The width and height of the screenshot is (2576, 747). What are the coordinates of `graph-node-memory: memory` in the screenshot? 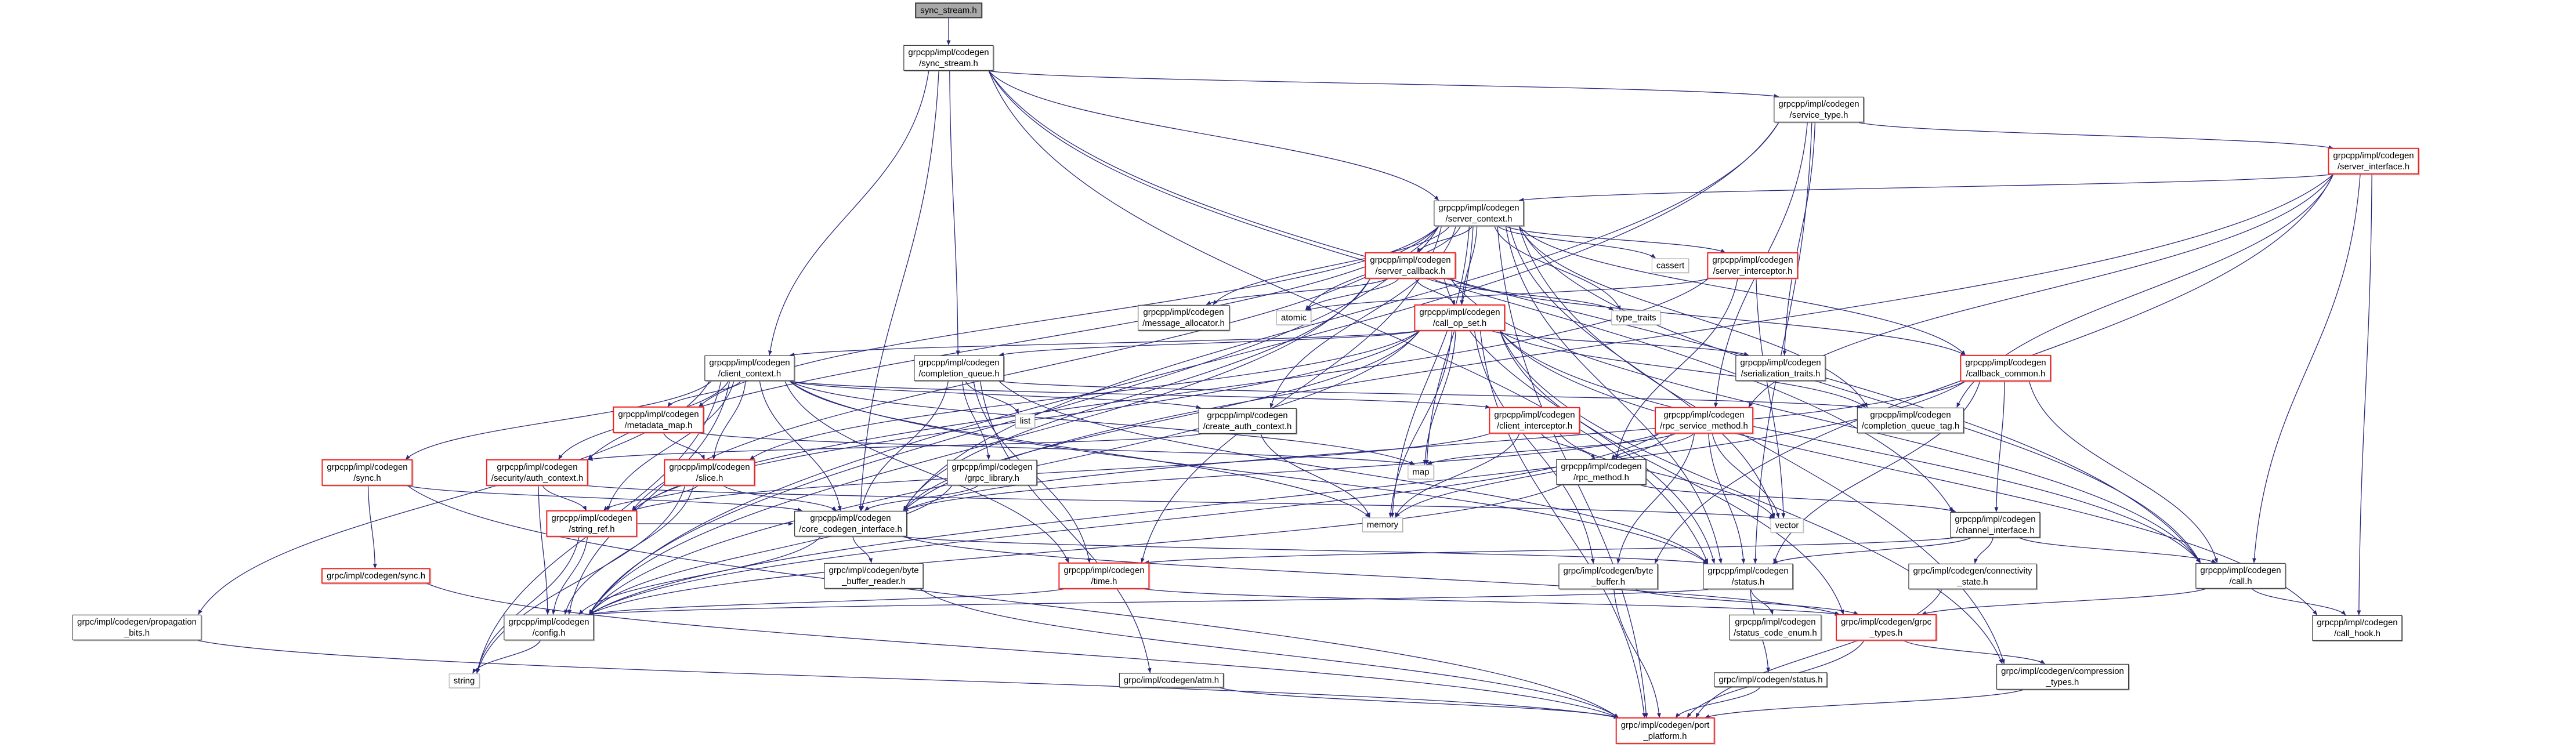 It's located at (1382, 524).